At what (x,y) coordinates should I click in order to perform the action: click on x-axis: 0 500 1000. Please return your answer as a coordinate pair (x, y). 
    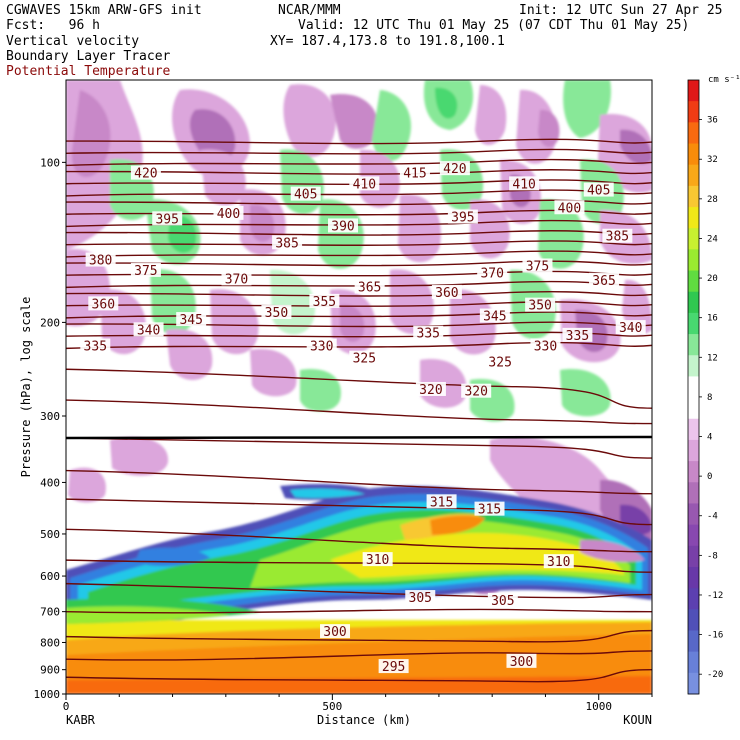
    Looking at the image, I should click on (358, 703).